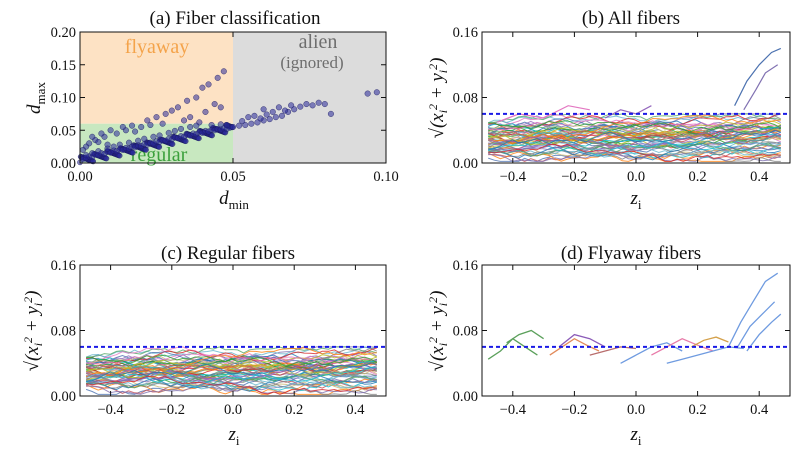 This screenshot has height=452, width=806. I want to click on panel-d-lines, so click(634, 318).